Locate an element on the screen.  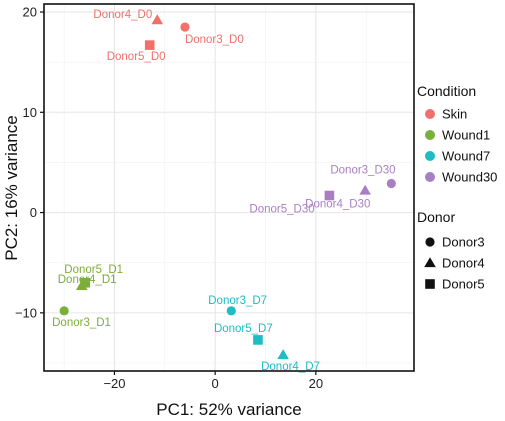
x-axis-title: PC1: 52% variance is located at coordinates (229, 409).